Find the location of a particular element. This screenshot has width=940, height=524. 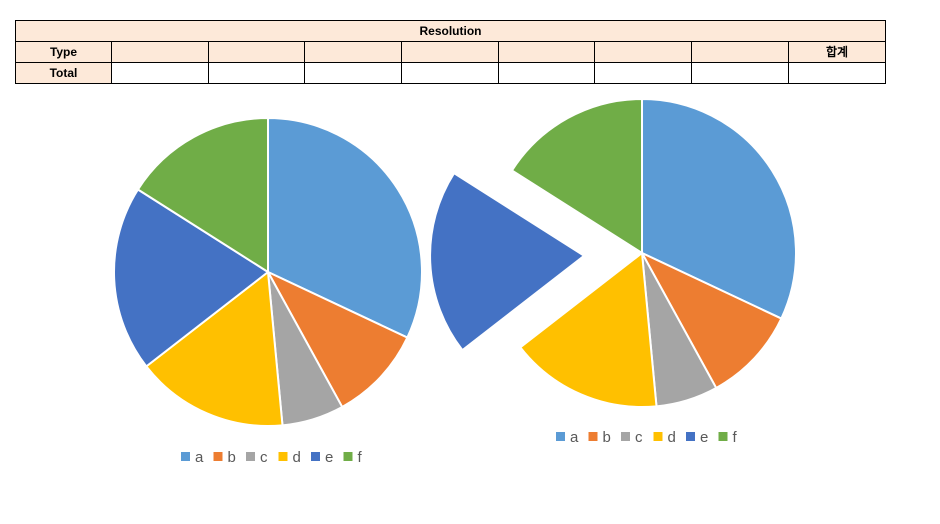

type-header: Type is located at coordinates (63, 52).